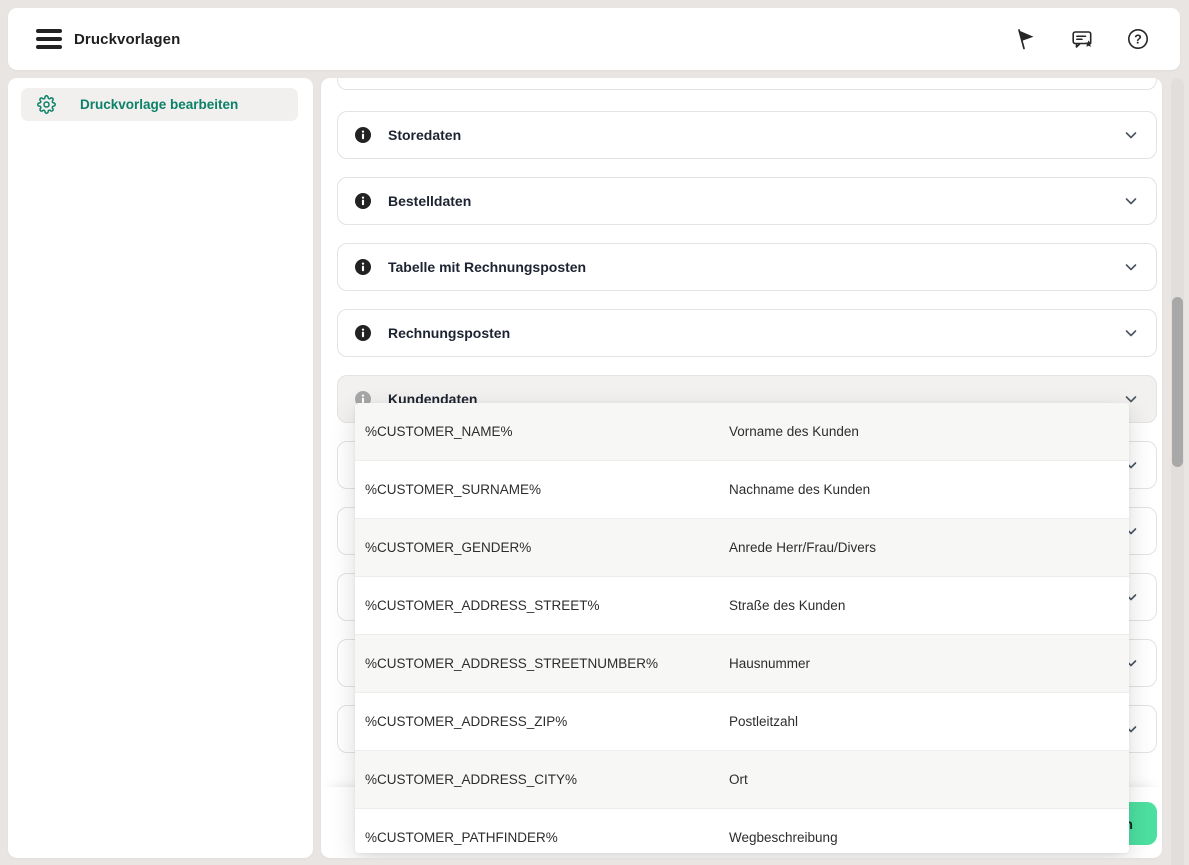 This screenshot has height=865, width=1189. I want to click on topbar-actions: ?, so click(1082, 39).